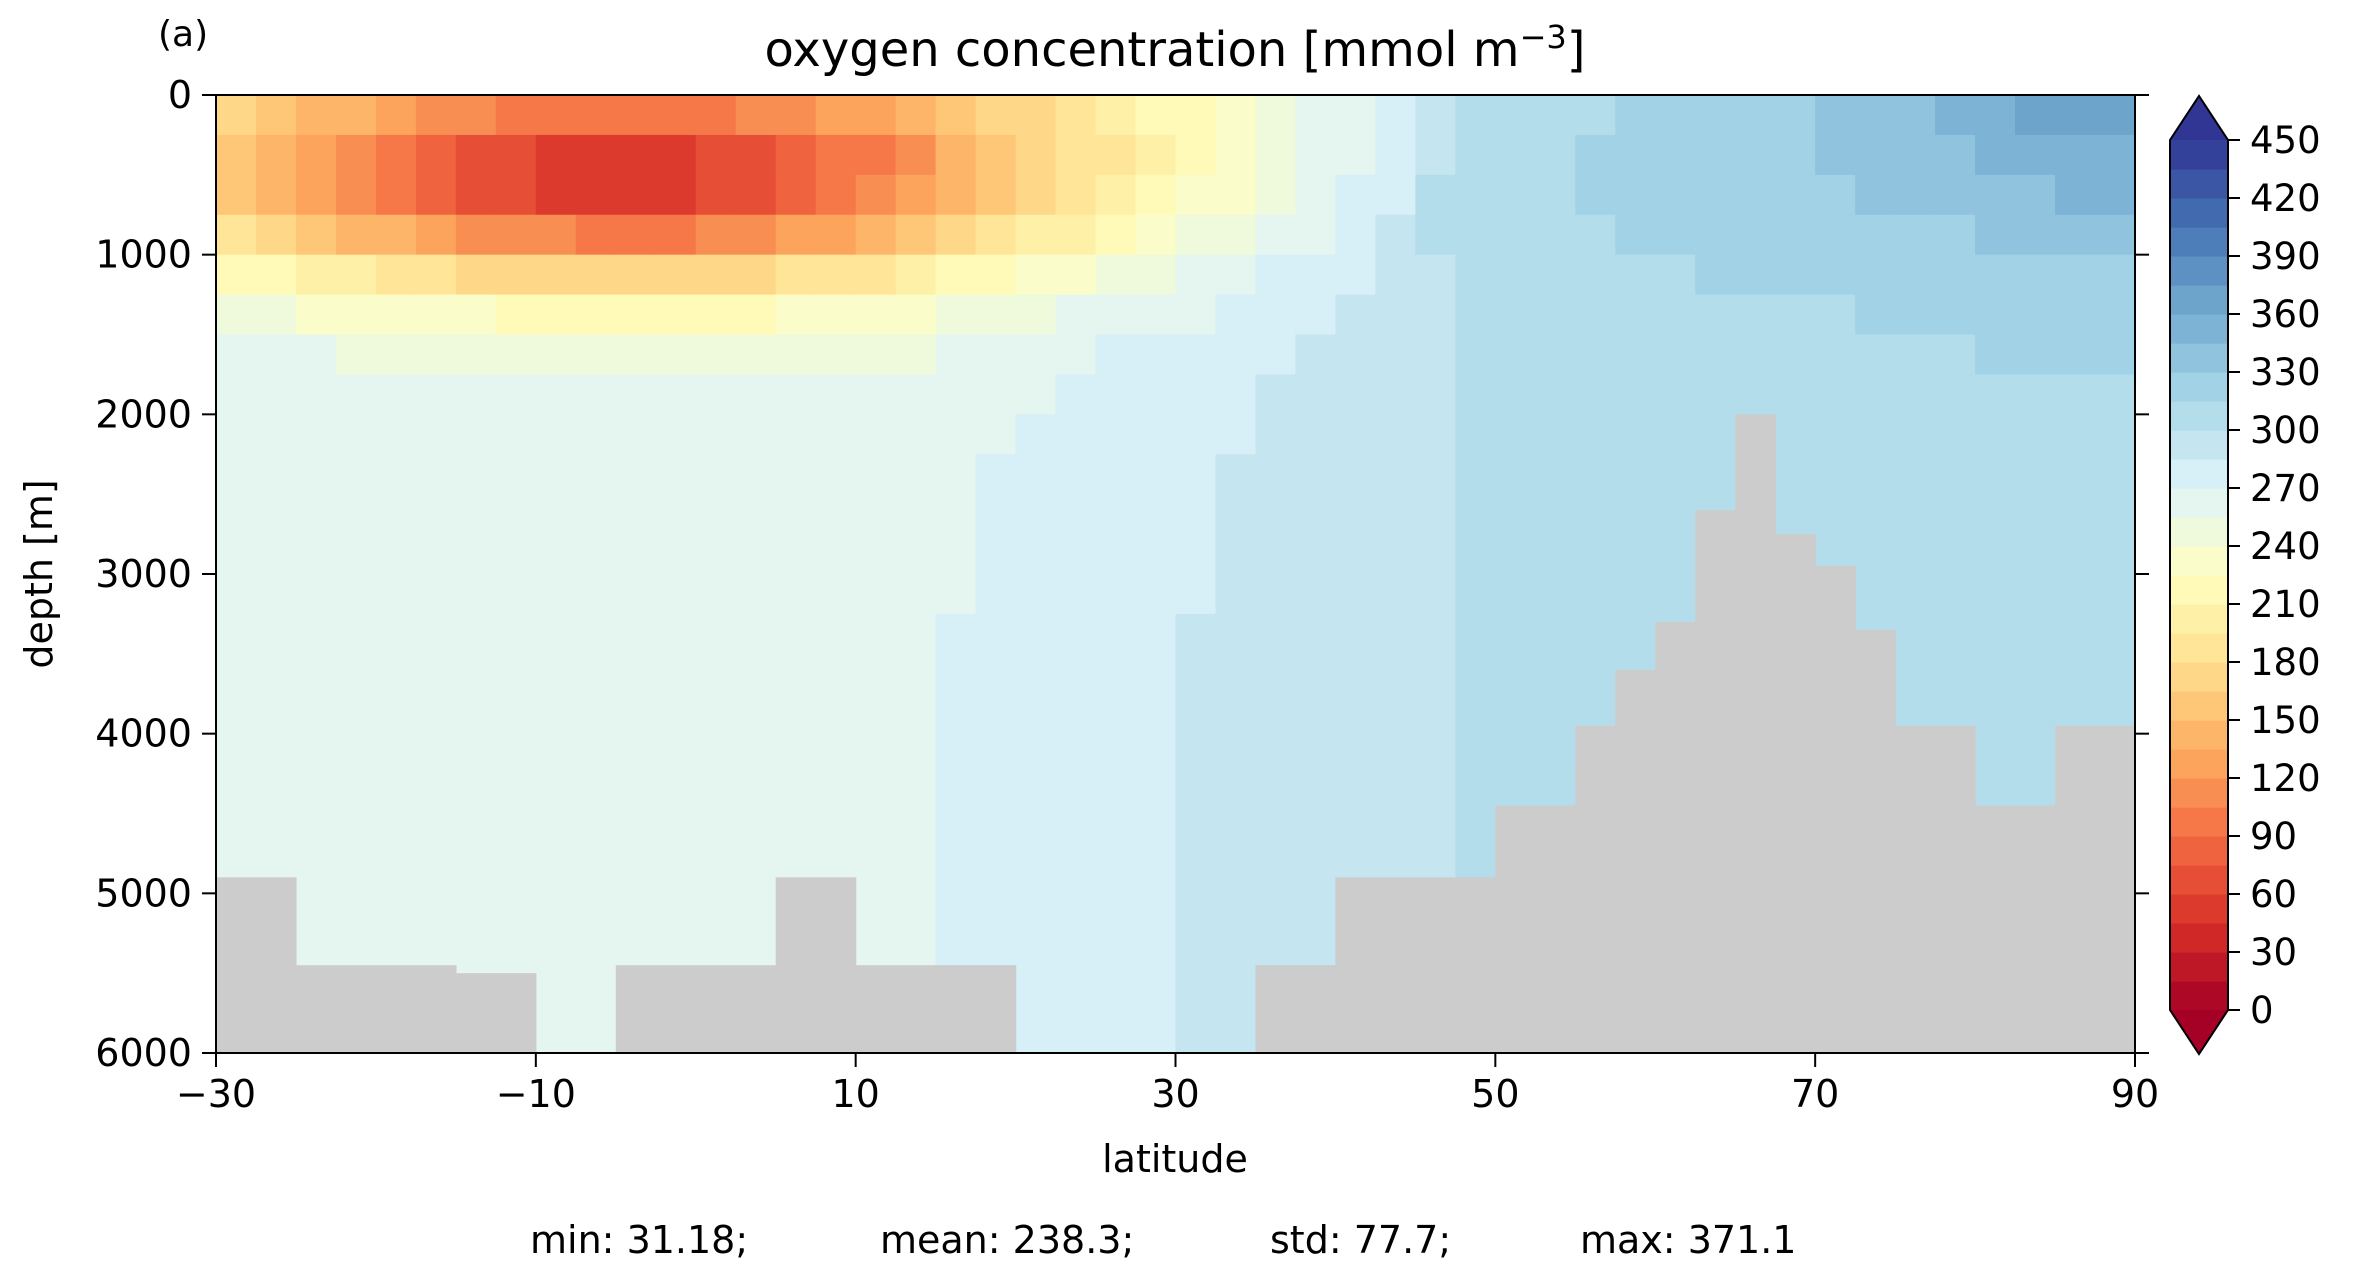  What do you see at coordinates (1688, 1240) in the screenshot?
I see `stat-max: max: 371.1` at bounding box center [1688, 1240].